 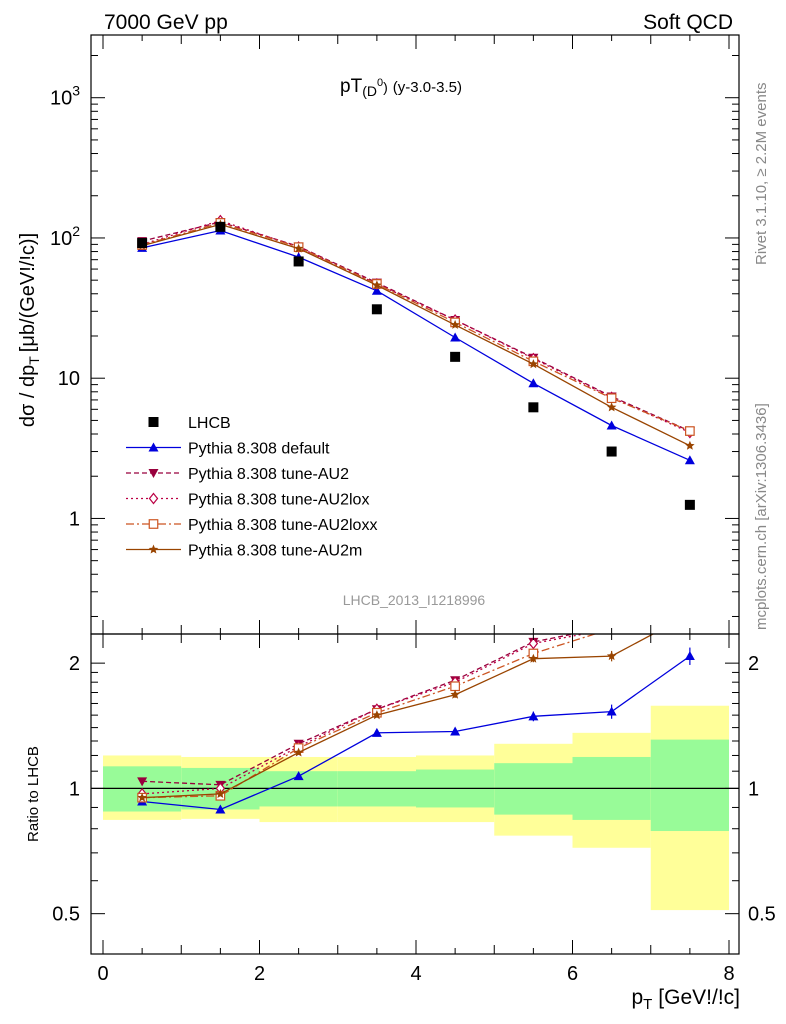 What do you see at coordinates (689, 785) in the screenshot?
I see `ratio-band-inner` at bounding box center [689, 785].